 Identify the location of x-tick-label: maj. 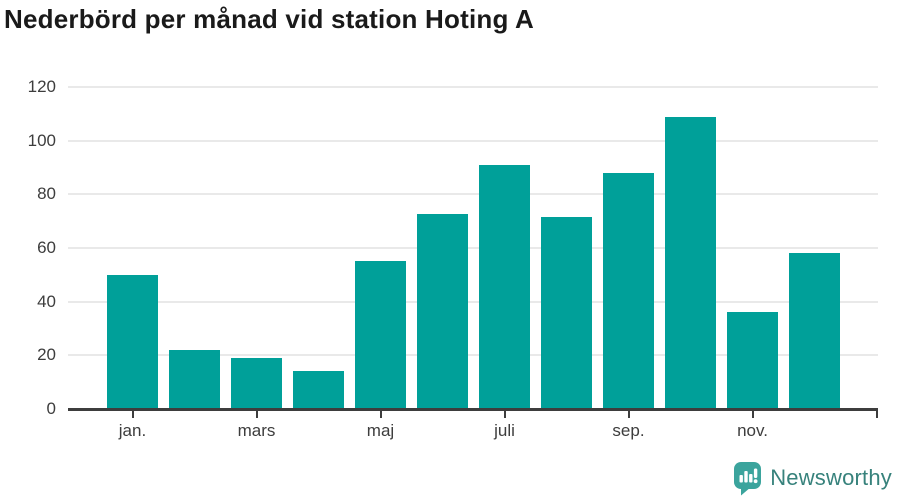
(380, 430).